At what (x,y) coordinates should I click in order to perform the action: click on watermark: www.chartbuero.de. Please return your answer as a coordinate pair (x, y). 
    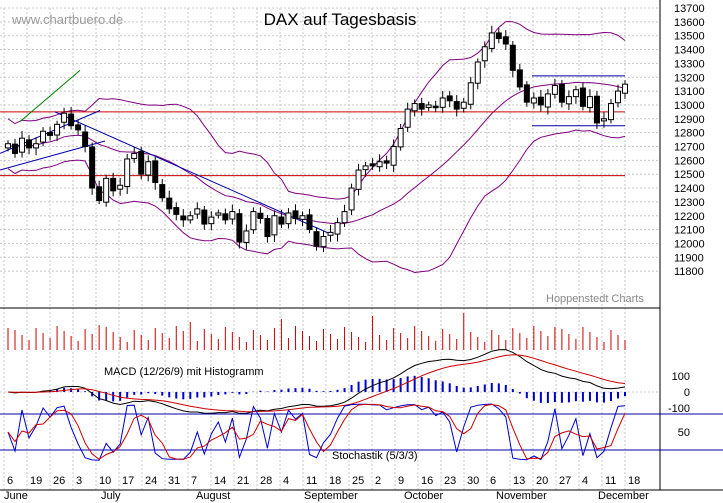
    Looking at the image, I should click on (67, 19).